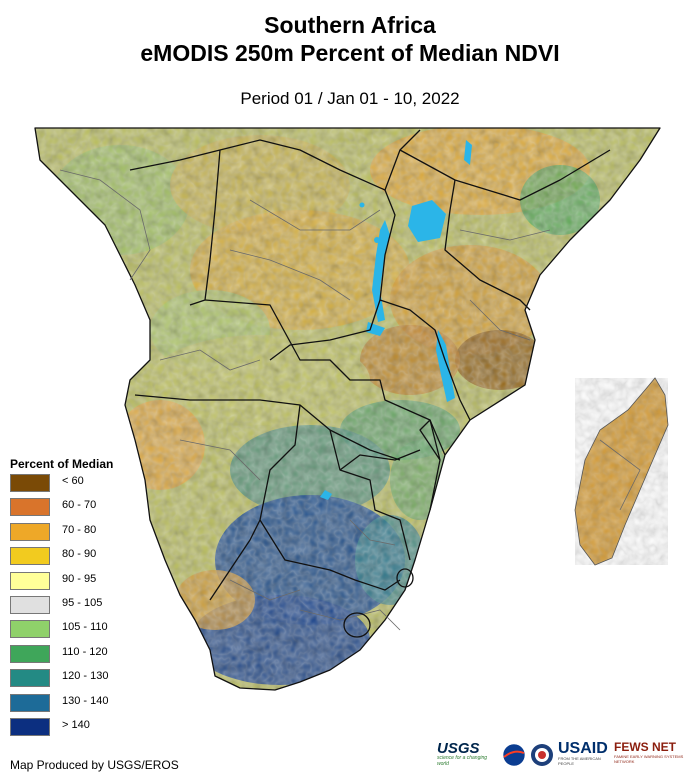  What do you see at coordinates (79, 554) in the screenshot?
I see `legend-label: 80 - 90` at bounding box center [79, 554].